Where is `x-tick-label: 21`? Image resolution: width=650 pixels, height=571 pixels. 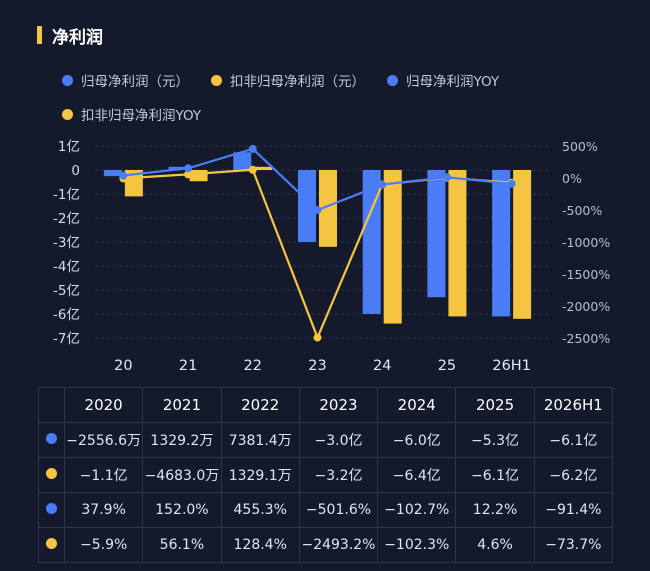 x-tick-label: 21 is located at coordinates (188, 366).